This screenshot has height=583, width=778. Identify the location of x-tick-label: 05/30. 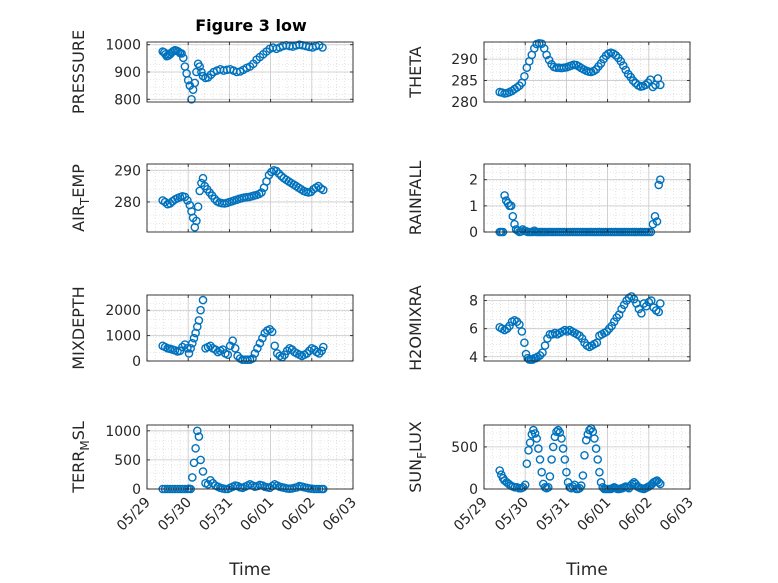
(512, 515).